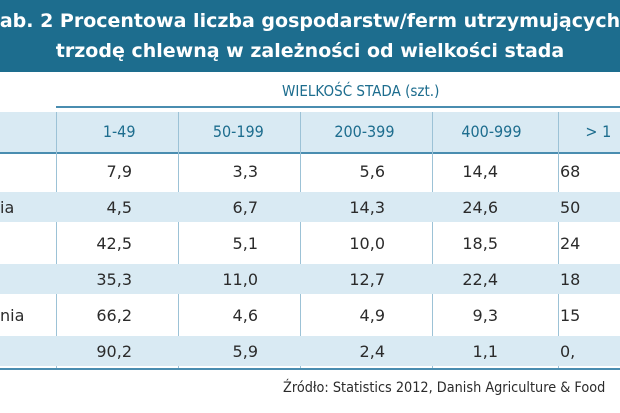 This screenshot has height=413, width=620. I want to click on value-cell: 3,3, so click(245, 171).